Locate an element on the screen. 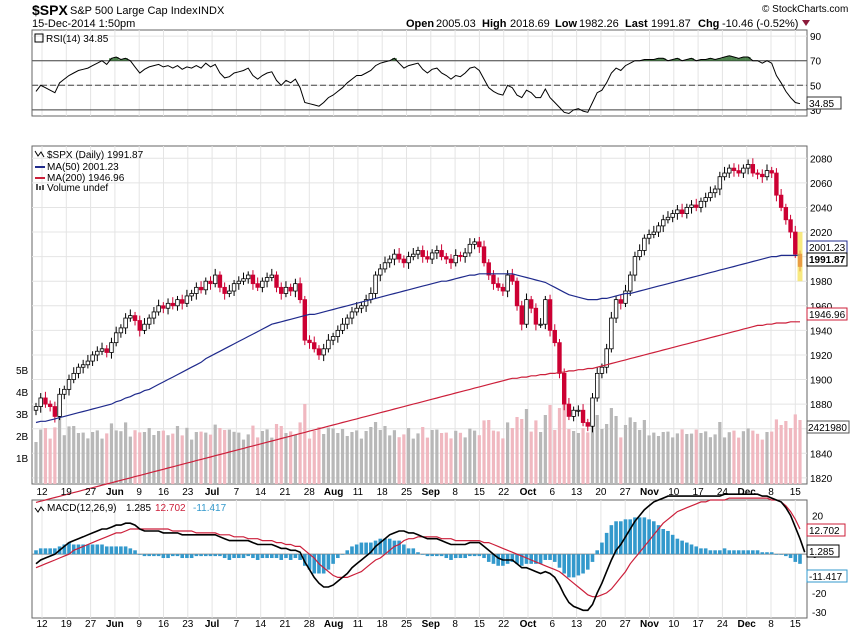 The image size is (850, 633). x-axis-label: 10 is located at coordinates (674, 492).